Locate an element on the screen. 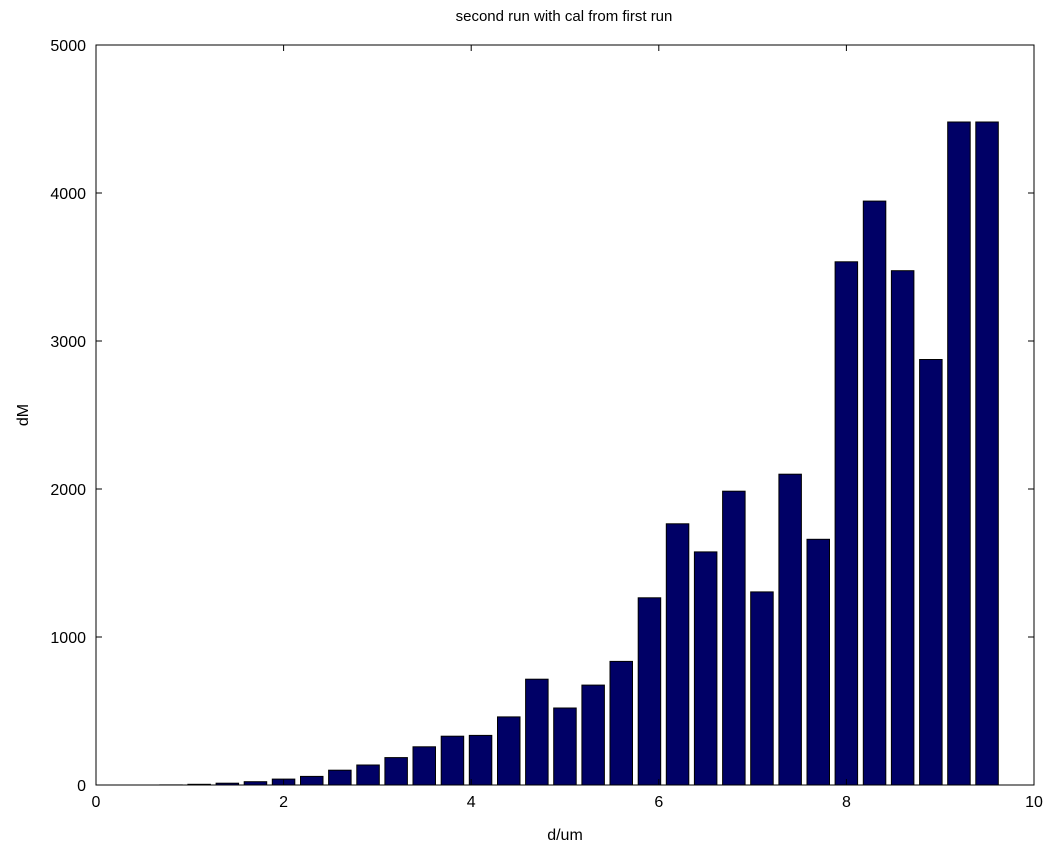  x-tick-label: 2 is located at coordinates (283, 802).